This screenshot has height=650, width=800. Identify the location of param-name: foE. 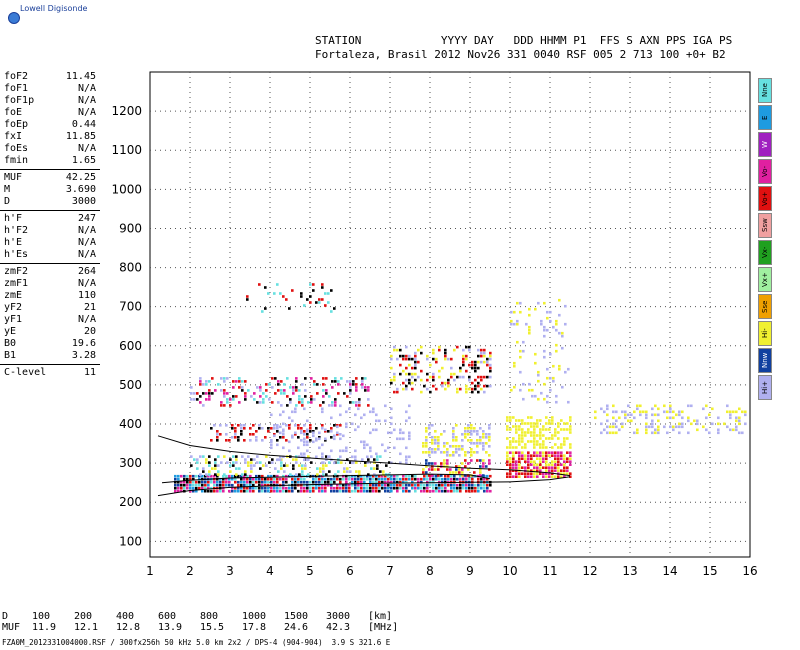
(13, 112).